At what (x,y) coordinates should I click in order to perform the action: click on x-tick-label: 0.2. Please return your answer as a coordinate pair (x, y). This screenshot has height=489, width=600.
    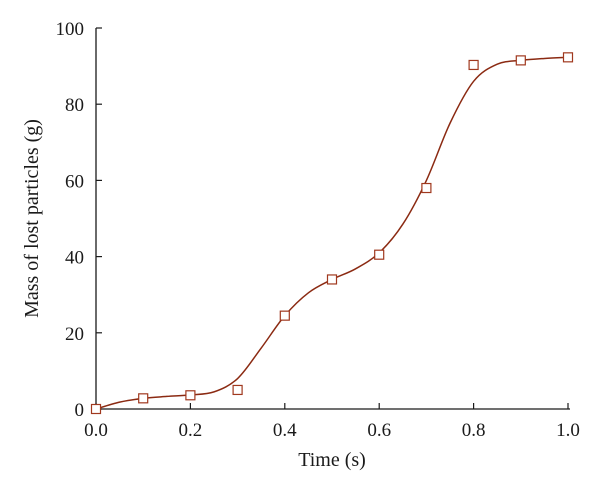
    Looking at the image, I should click on (191, 430).